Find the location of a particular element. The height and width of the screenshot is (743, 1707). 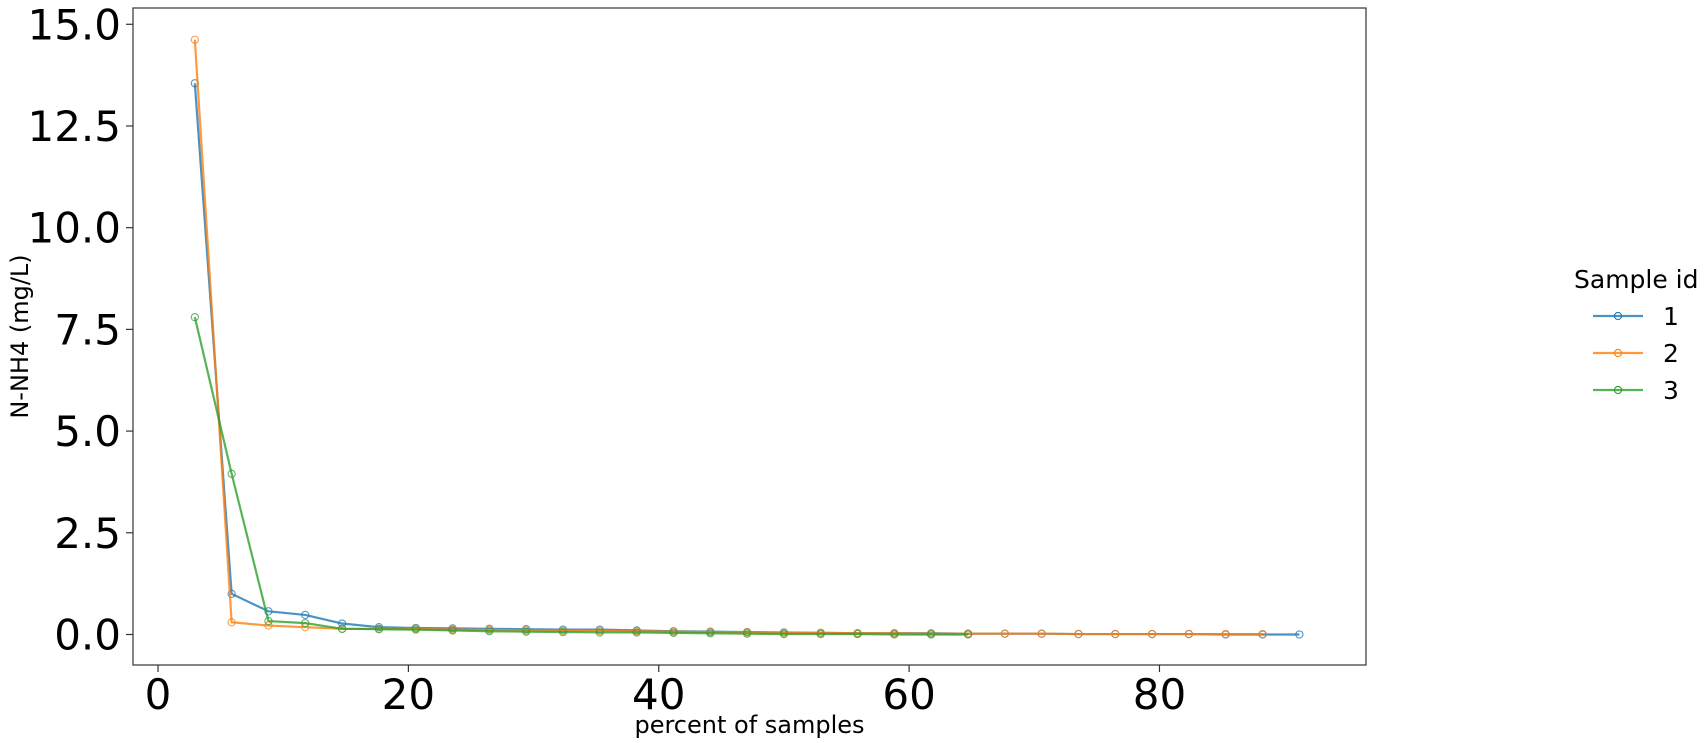

legend: Sample id 1 2 3 is located at coordinates (1636, 335).